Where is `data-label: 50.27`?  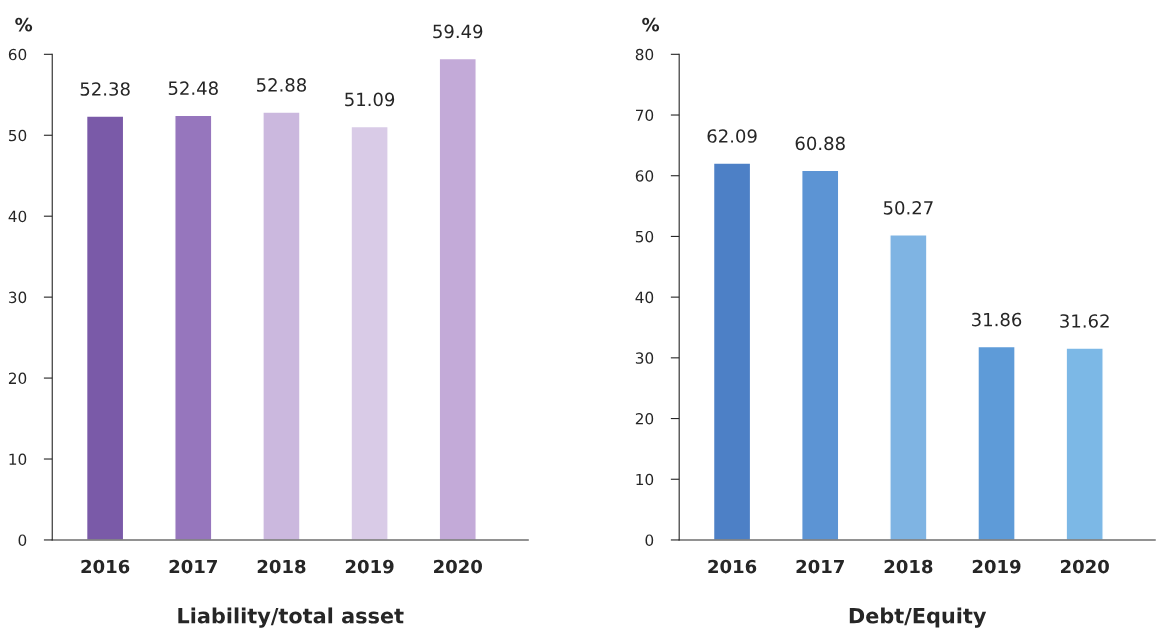 data-label: 50.27 is located at coordinates (908, 207).